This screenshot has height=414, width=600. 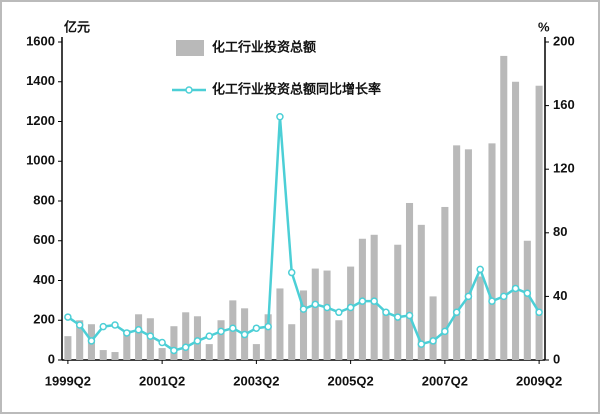 What do you see at coordinates (539, 380) in the screenshot?
I see `x-tick-label: 2009Q2` at bounding box center [539, 380].